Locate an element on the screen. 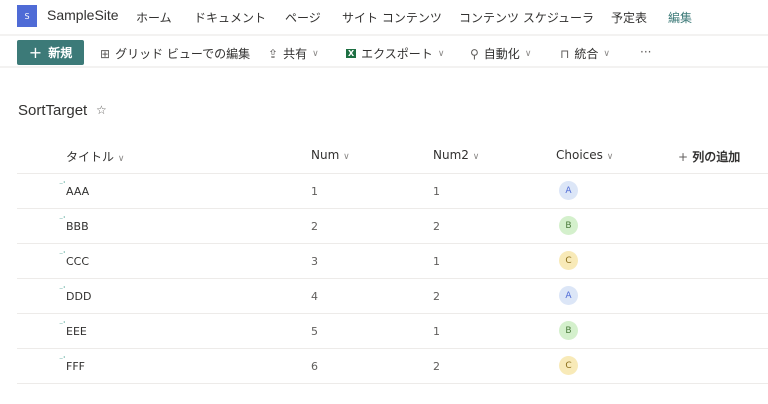 This screenshot has width=768, height=404. grid-icon: ⊞ is located at coordinates (105, 53).